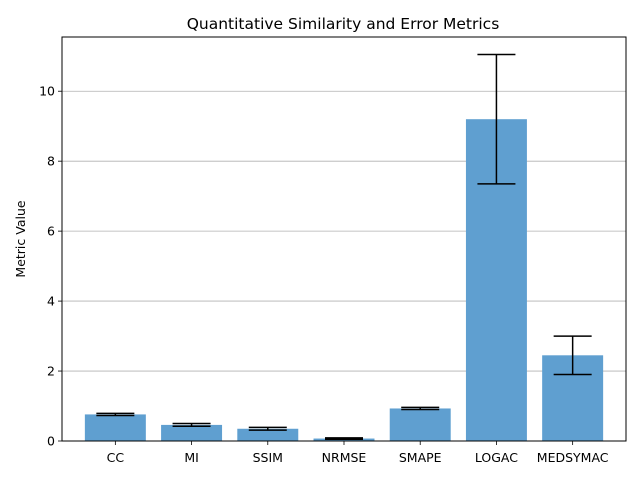  What do you see at coordinates (420, 424) in the screenshot?
I see `bar-smape` at bounding box center [420, 424].